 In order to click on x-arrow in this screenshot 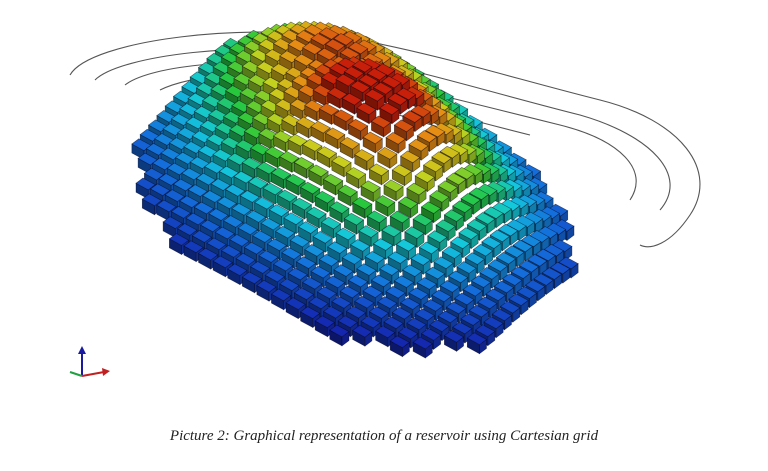, I will do `click(106, 372)`.